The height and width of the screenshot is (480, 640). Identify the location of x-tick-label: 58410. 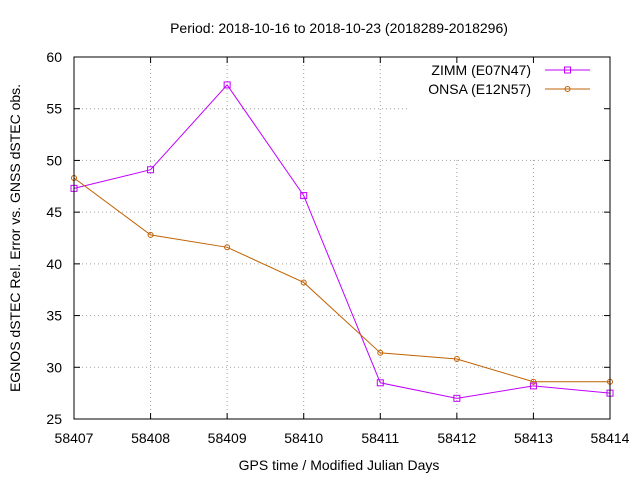
(303, 438).